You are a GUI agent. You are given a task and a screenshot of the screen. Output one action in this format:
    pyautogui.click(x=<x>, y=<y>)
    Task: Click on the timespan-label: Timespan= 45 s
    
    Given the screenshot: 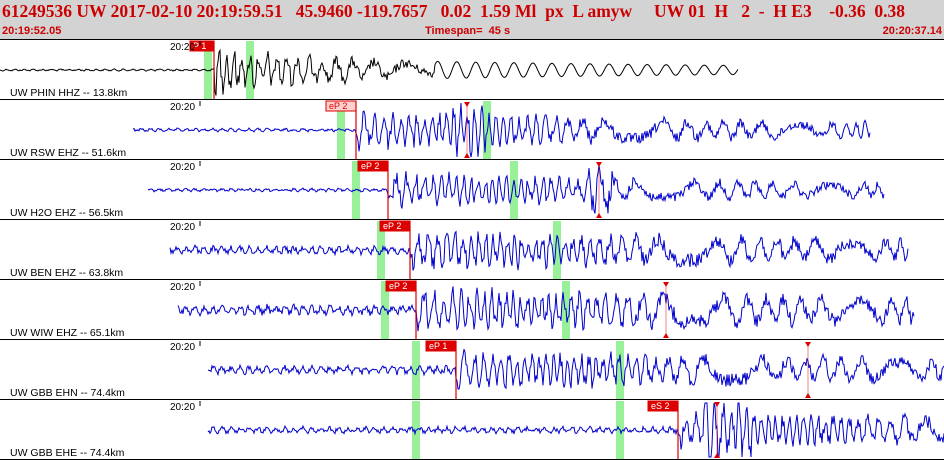 What is the action you would take?
    pyautogui.click(x=468, y=31)
    